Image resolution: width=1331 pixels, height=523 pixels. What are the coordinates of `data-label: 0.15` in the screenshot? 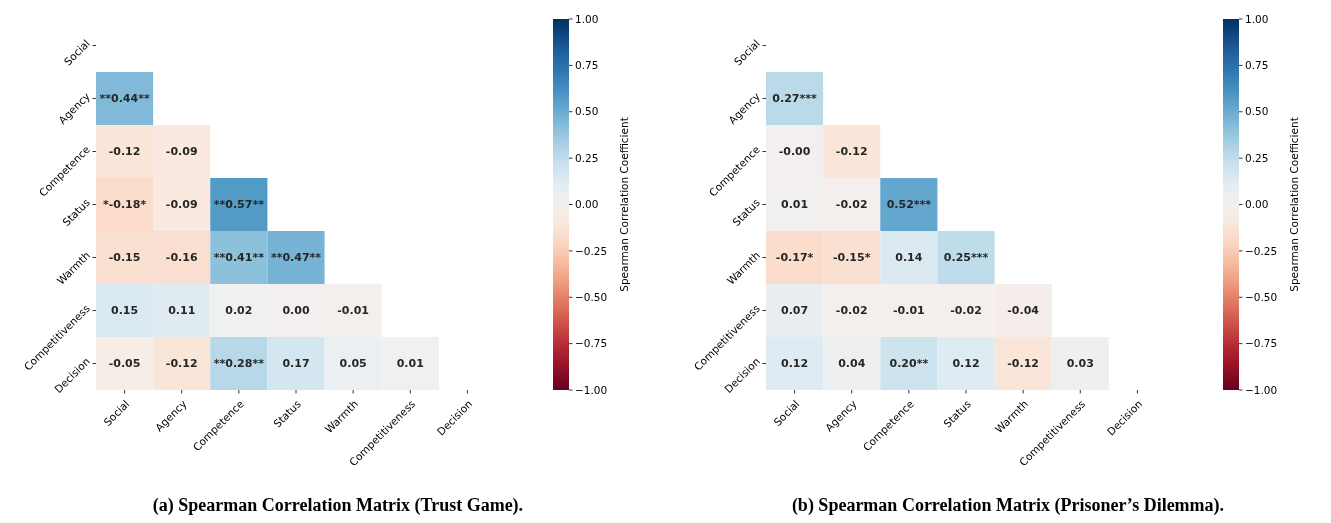 It's located at (125, 311).